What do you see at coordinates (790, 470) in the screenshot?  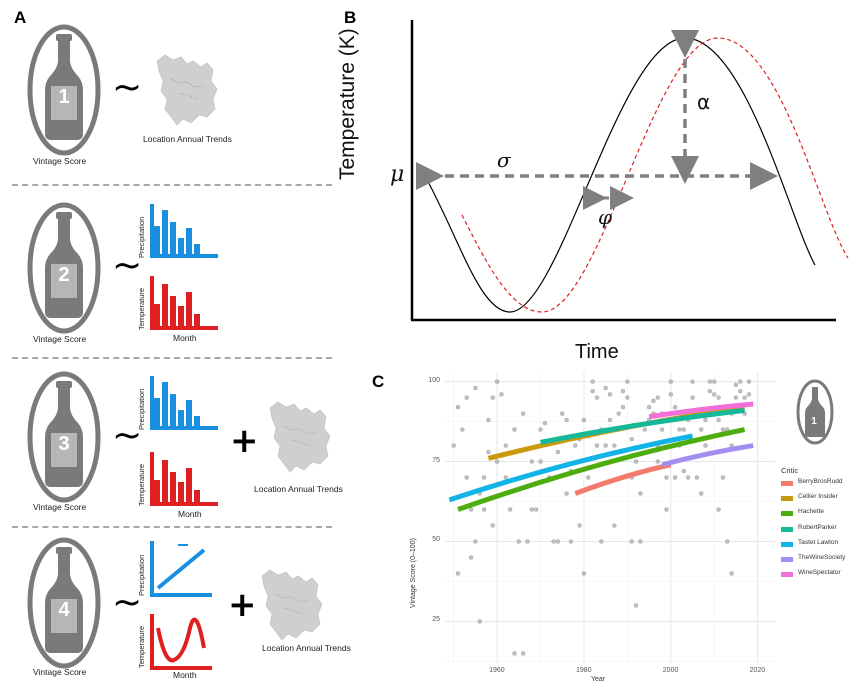 I see `legend-title: Critic` at bounding box center [790, 470].